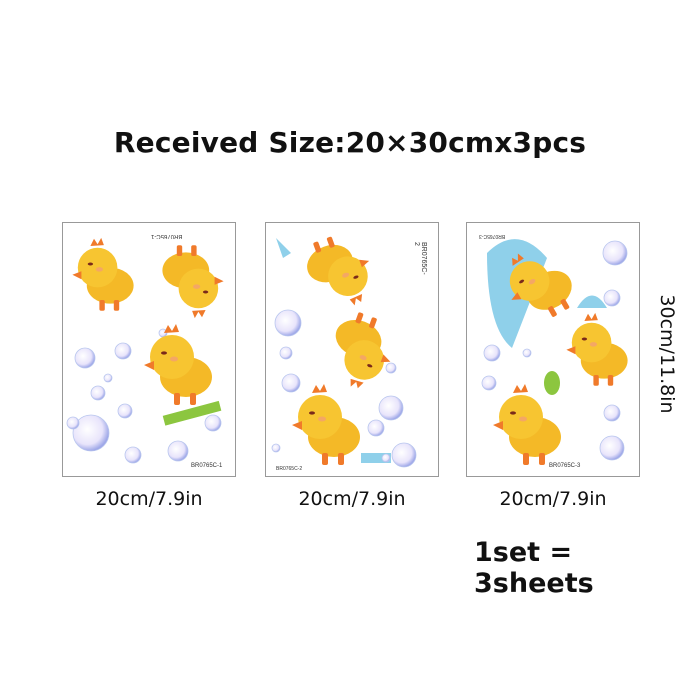  Describe the element at coordinates (352, 499) in the screenshot. I see `width-label-2: 20cm/7.9in` at that location.